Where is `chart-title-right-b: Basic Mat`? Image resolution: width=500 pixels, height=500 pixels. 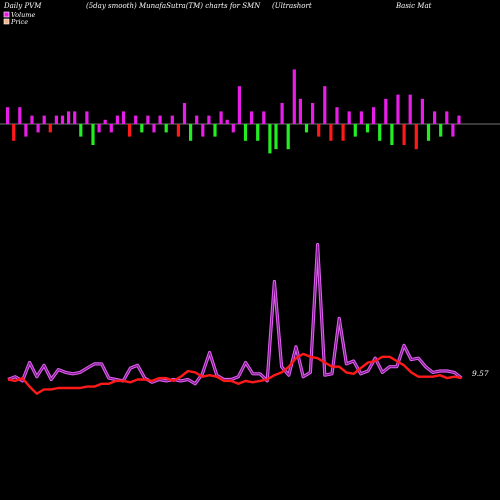 chart-title-right-b: Basic Mat is located at coordinates (413, 6).